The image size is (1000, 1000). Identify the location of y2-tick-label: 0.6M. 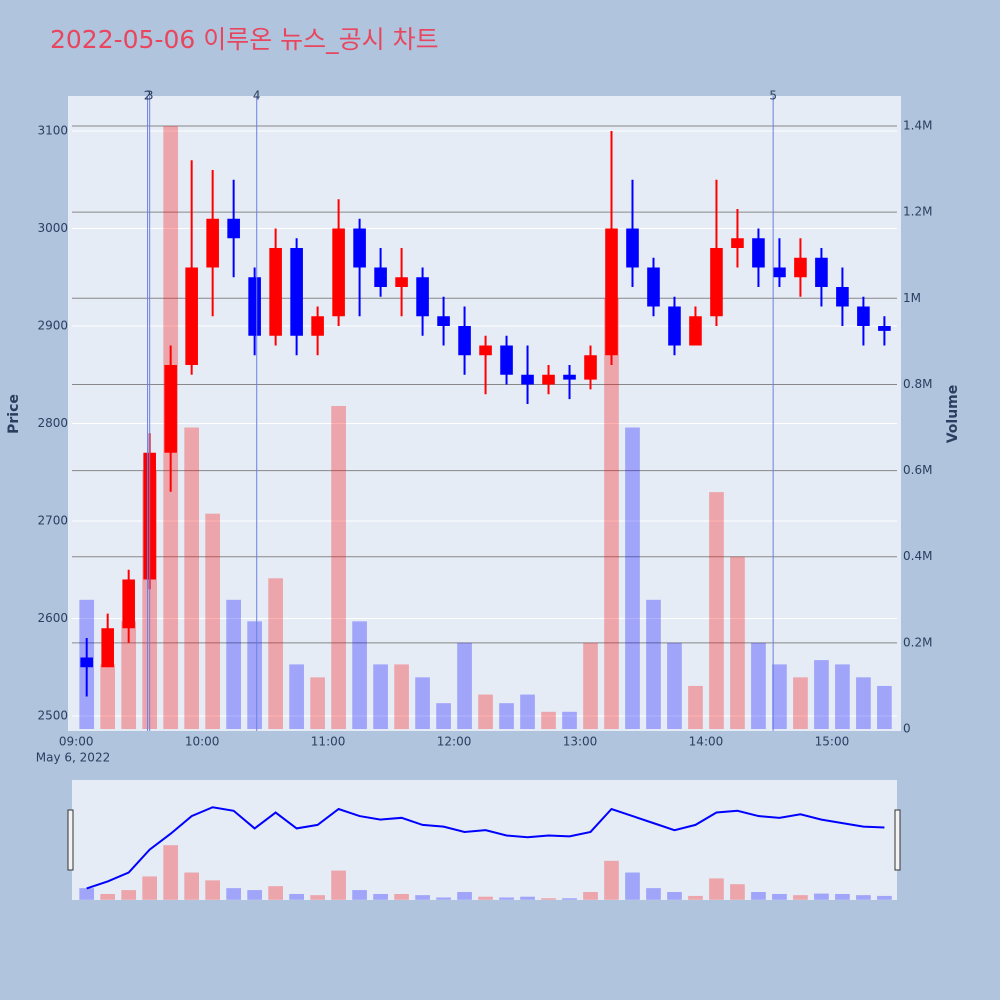
(917, 470).